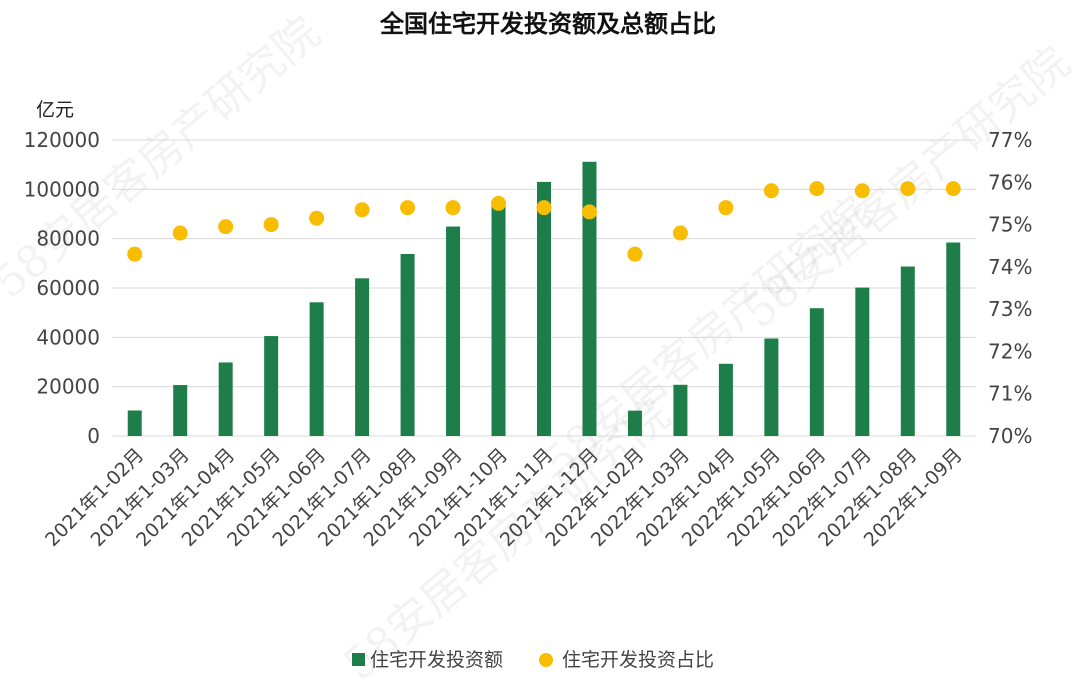  I want to click on left-tick-label: 100000, so click(62, 189).